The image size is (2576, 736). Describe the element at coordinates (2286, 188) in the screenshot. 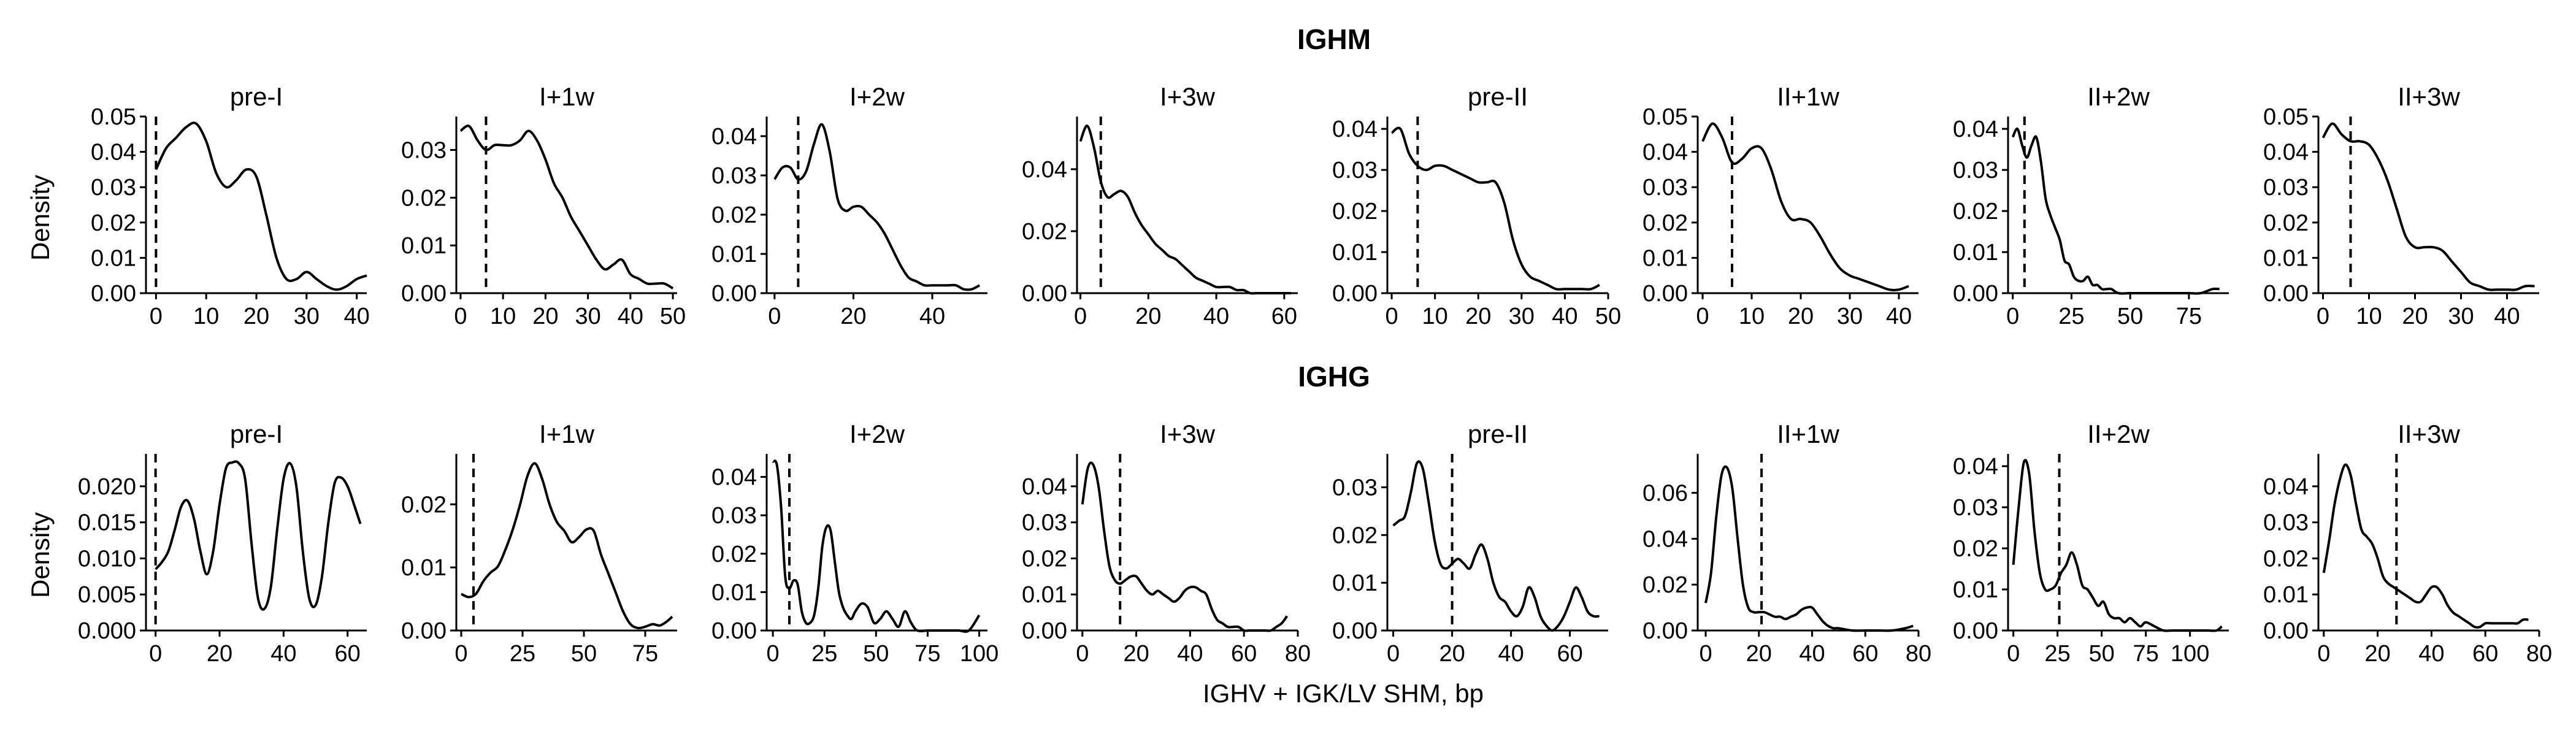

I see `y-tick-label-ighm-ii-plus-3w: 0.03` at that location.